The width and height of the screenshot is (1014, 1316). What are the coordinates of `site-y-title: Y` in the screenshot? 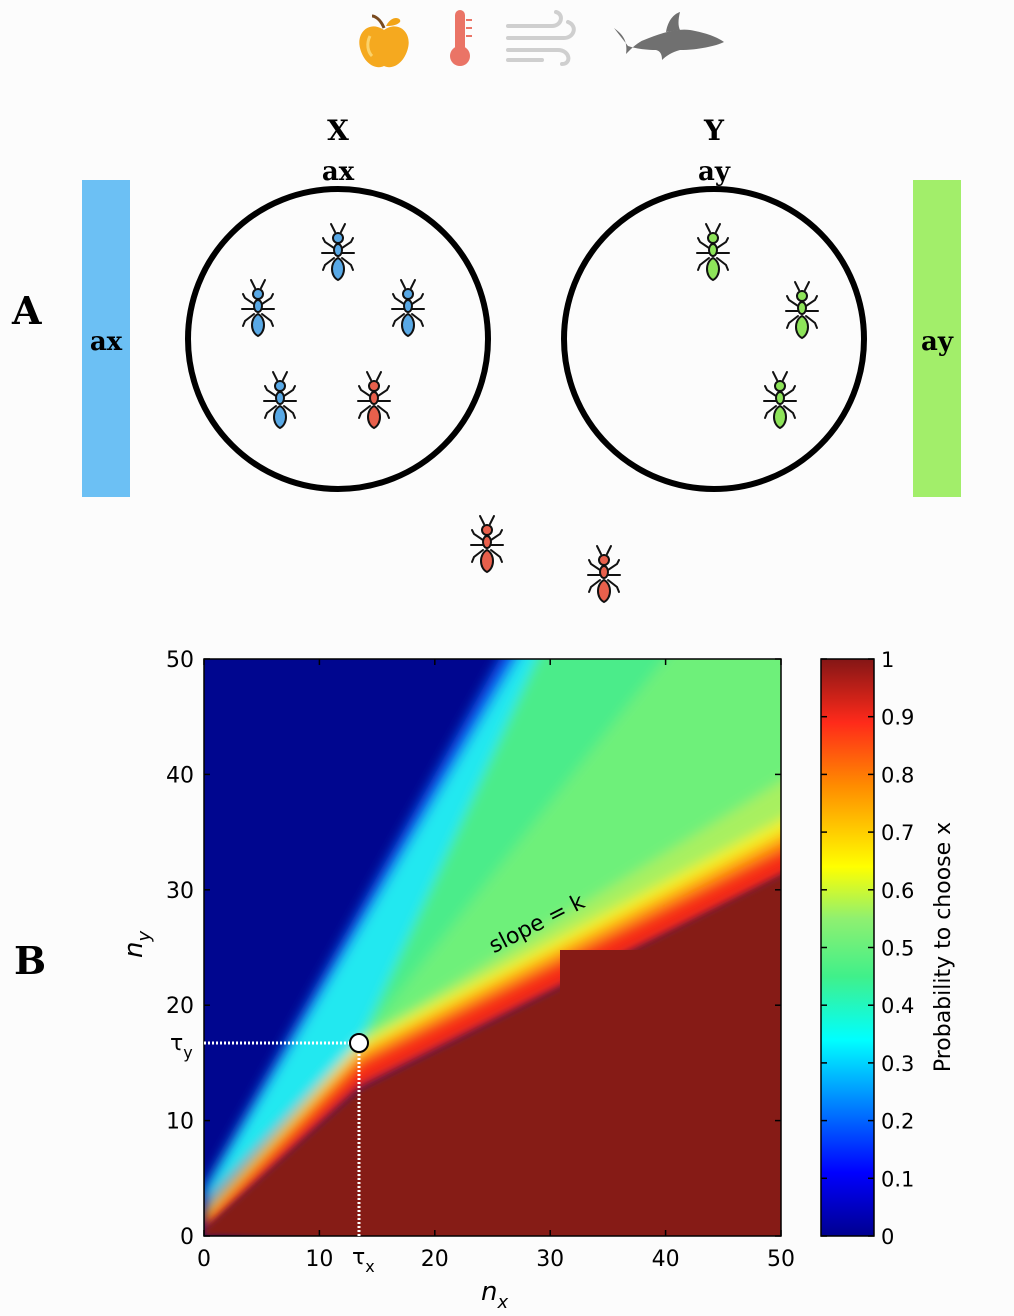 It's located at (714, 130).